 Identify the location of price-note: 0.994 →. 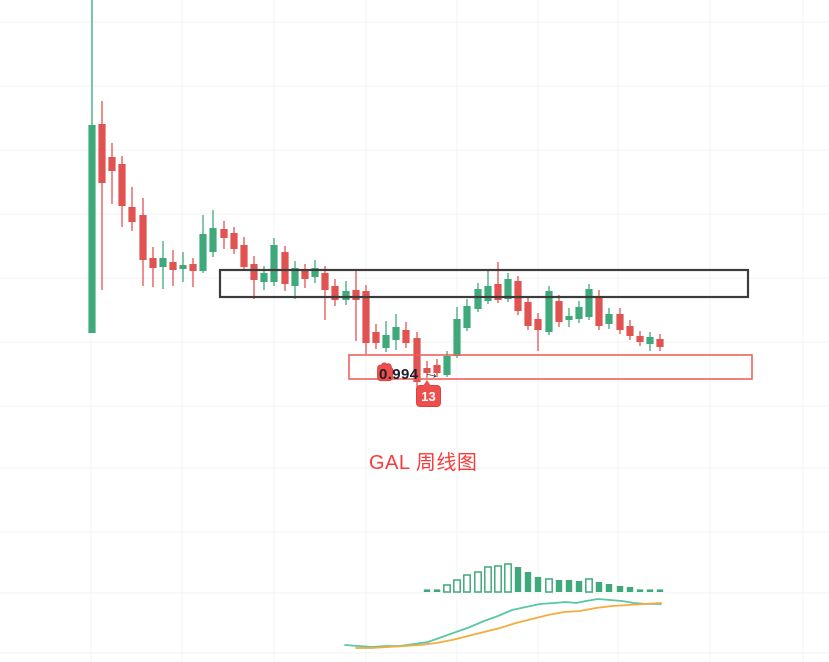
(412, 373).